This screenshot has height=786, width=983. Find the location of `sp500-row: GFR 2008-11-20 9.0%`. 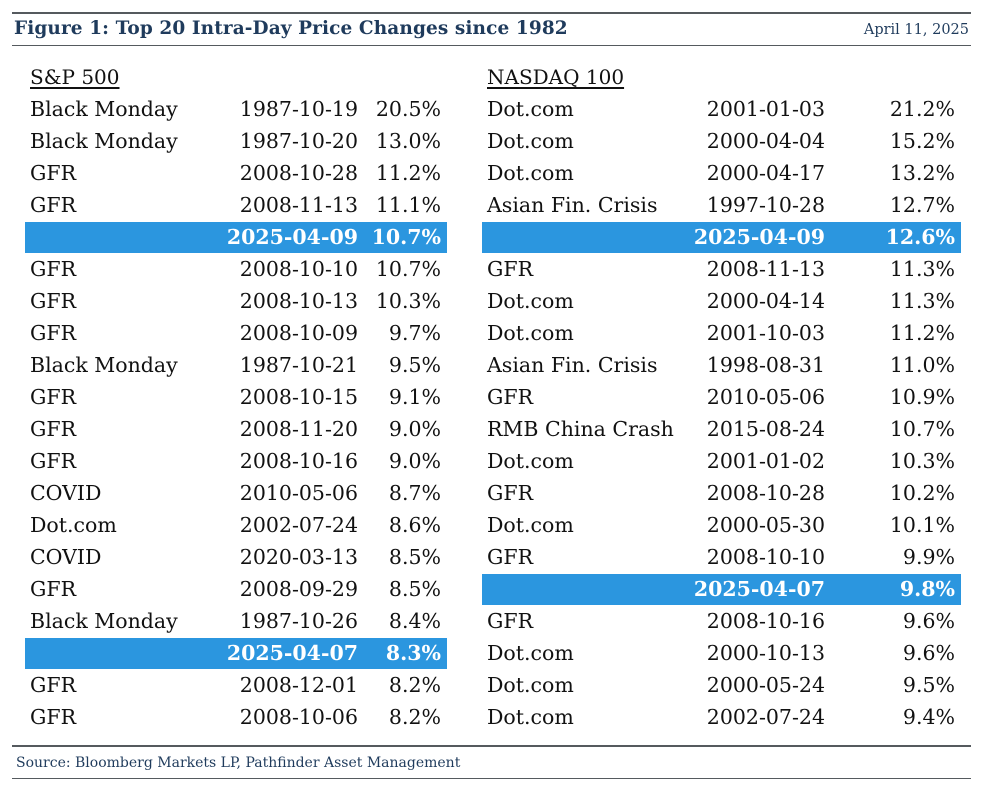

sp500-row: GFR 2008-11-20 9.0% is located at coordinates (236, 429).